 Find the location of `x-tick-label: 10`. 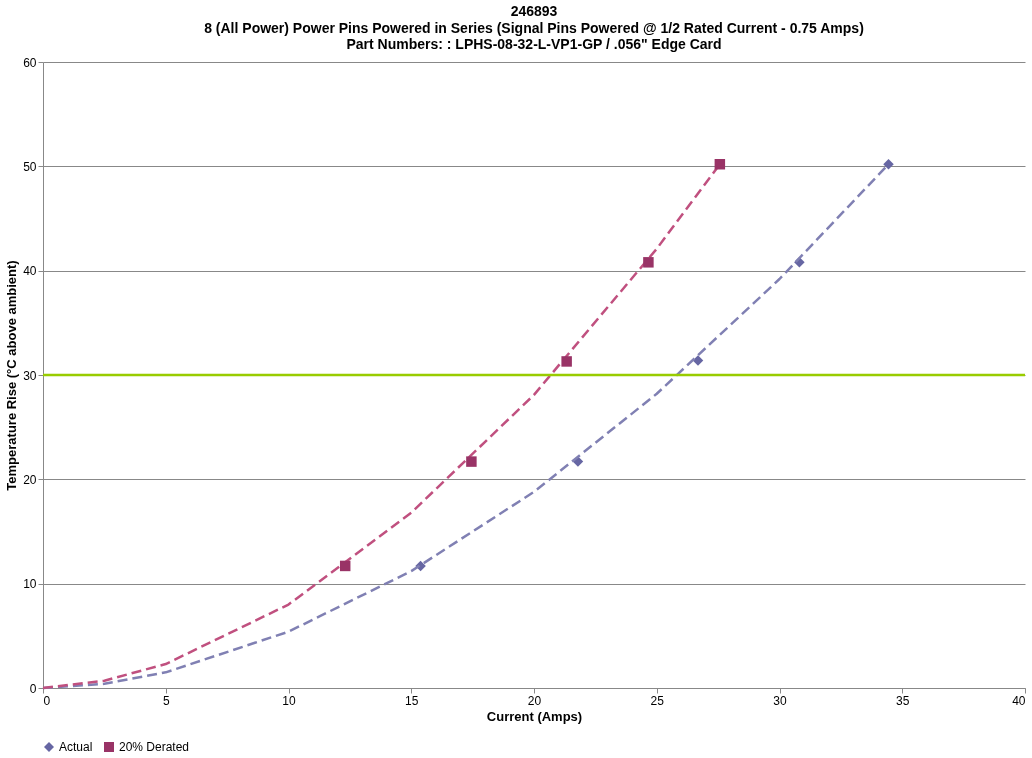

x-tick-label: 10 is located at coordinates (289, 700).